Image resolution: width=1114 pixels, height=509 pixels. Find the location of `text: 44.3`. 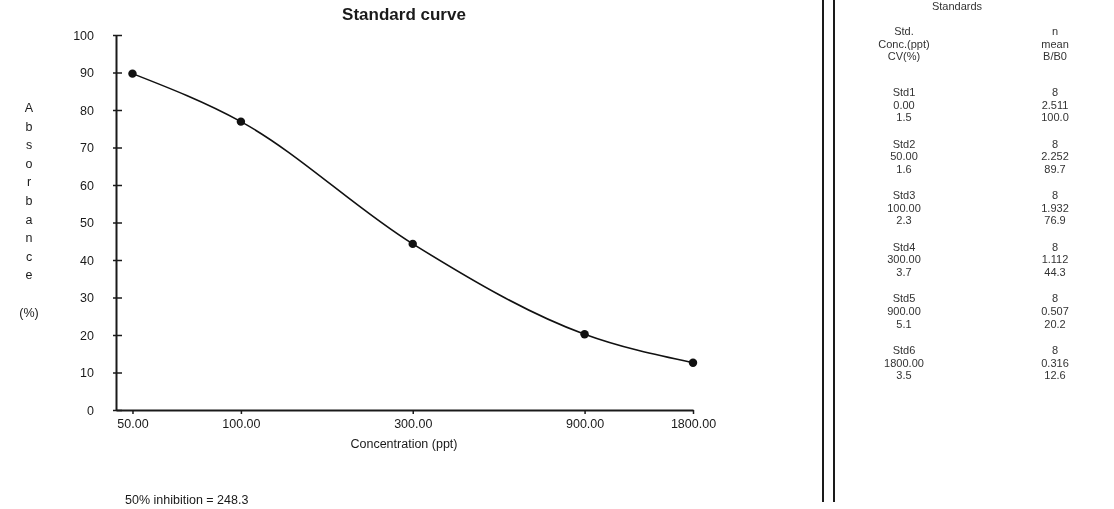

text: 44.3 is located at coordinates (1055, 272).